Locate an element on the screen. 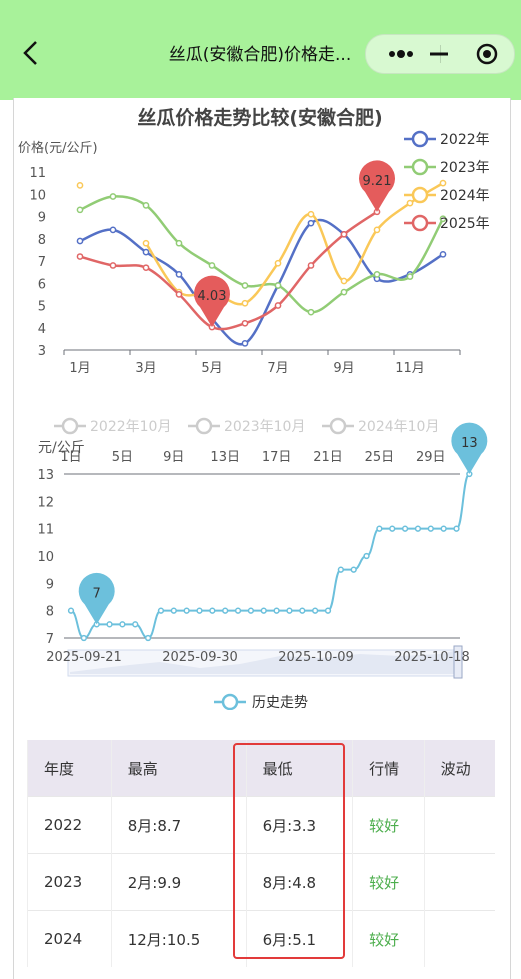 The height and width of the screenshot is (979, 521). header-fluctuation: 波动 is located at coordinates (459, 768).